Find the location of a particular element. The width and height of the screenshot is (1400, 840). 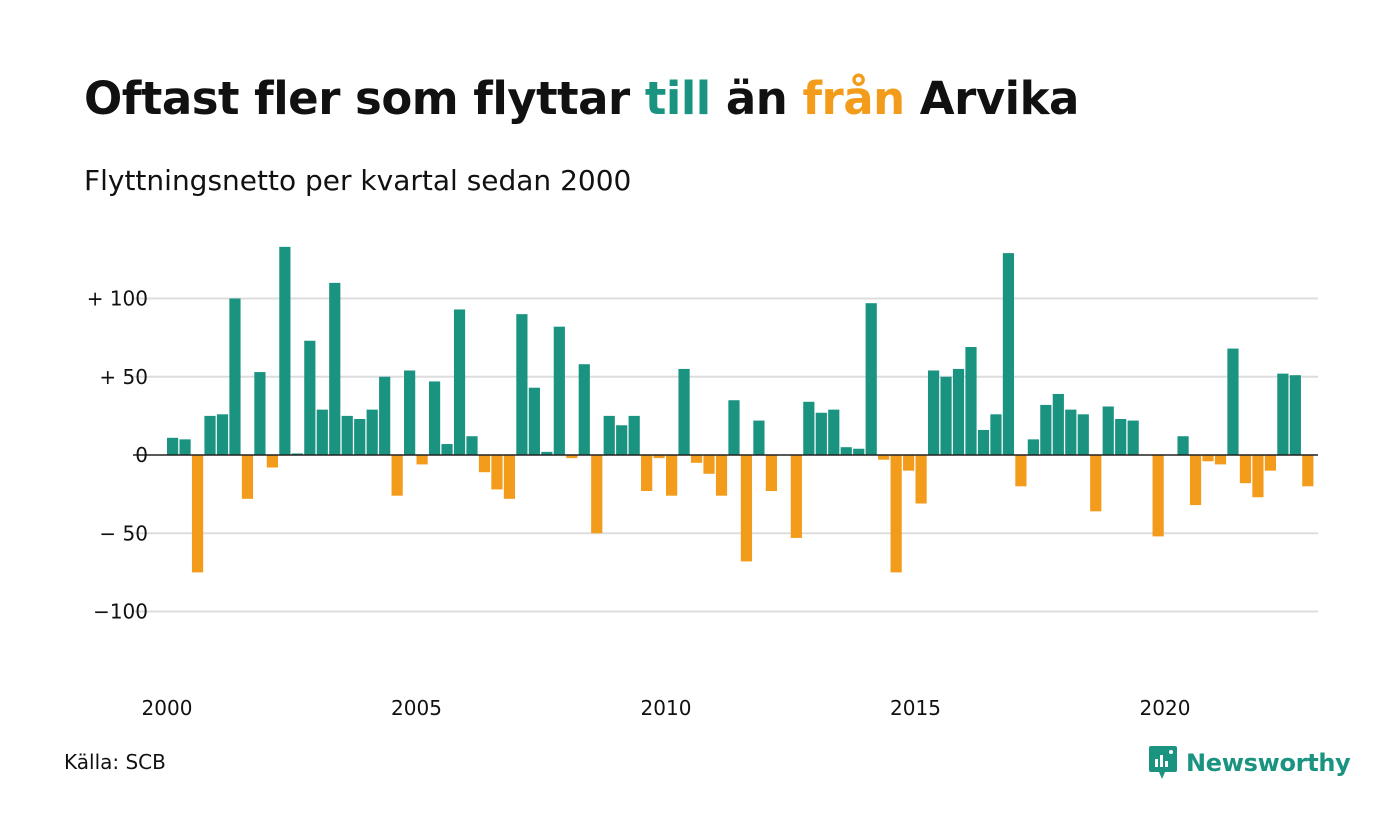

y-tick-label: − 50 is located at coordinates (123, 533).